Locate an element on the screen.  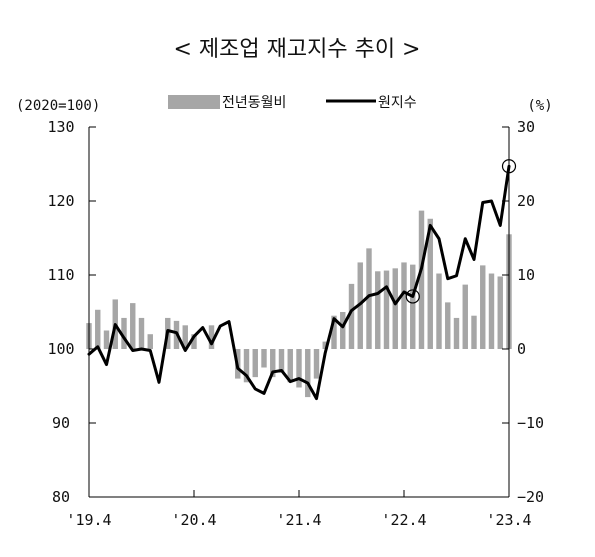
x-tick-label: '22.4 is located at coordinates (403, 520).